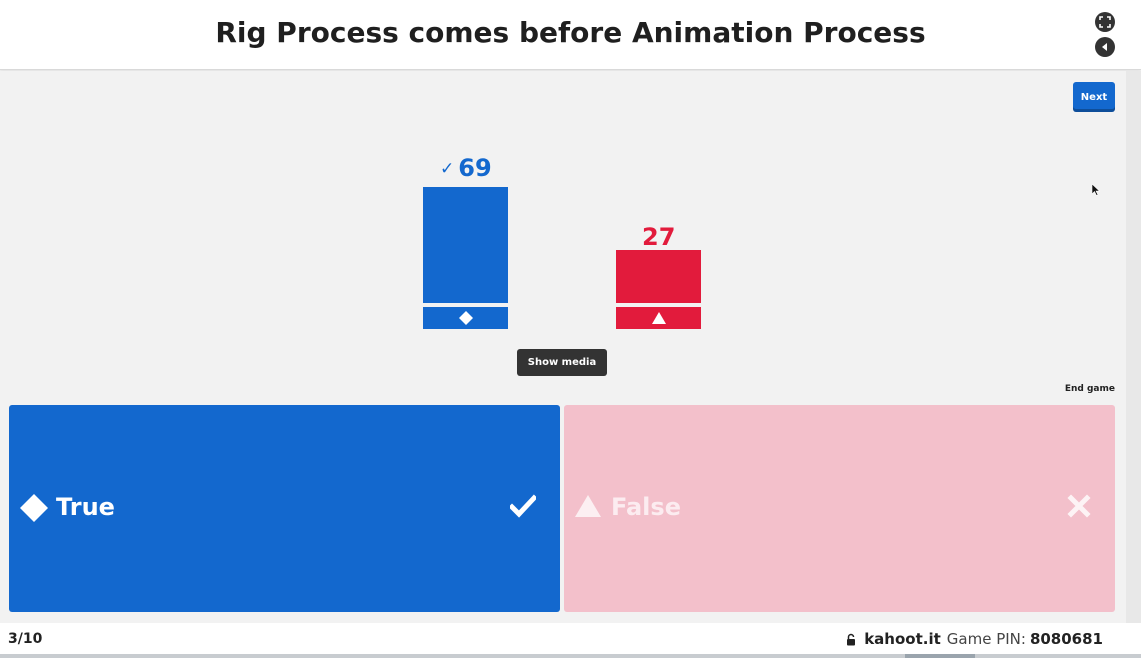  I want to click on kahoot-domain: kahoot.it, so click(902, 639).